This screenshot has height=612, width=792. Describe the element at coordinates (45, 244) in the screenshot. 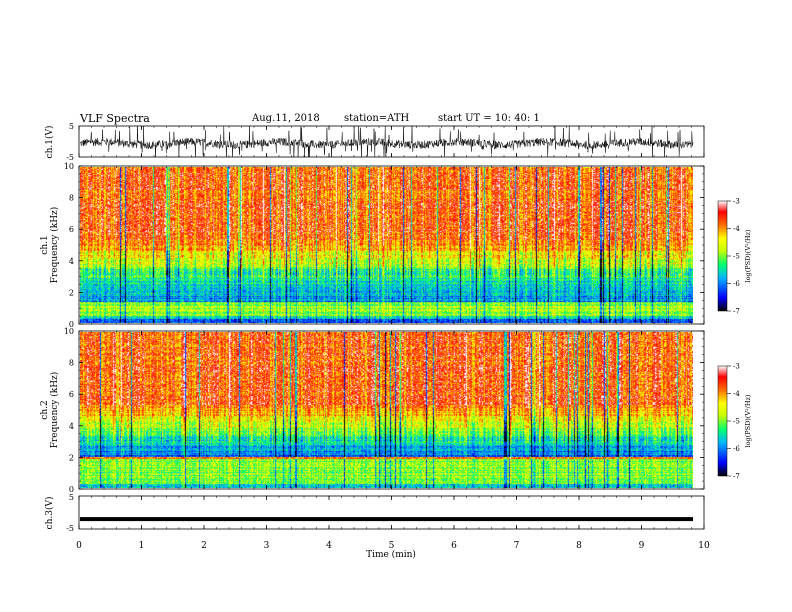

I see `ch1-spectrogram-ylabel-1: ch.1` at that location.